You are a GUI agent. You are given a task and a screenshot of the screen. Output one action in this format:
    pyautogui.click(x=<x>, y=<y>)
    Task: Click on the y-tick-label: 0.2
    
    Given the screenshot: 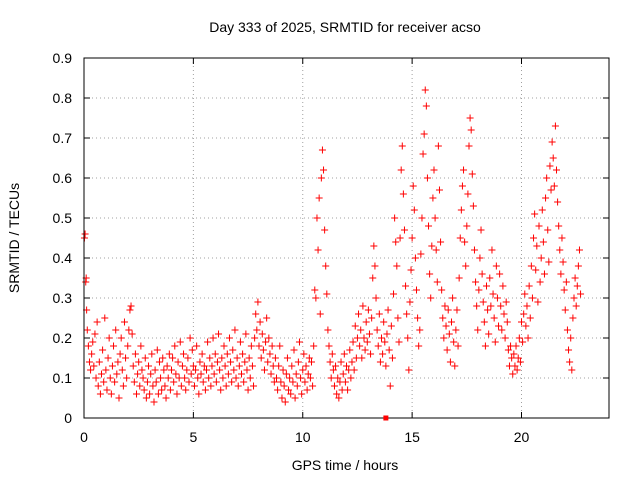 What is the action you would take?
    pyautogui.click(x=63, y=338)
    